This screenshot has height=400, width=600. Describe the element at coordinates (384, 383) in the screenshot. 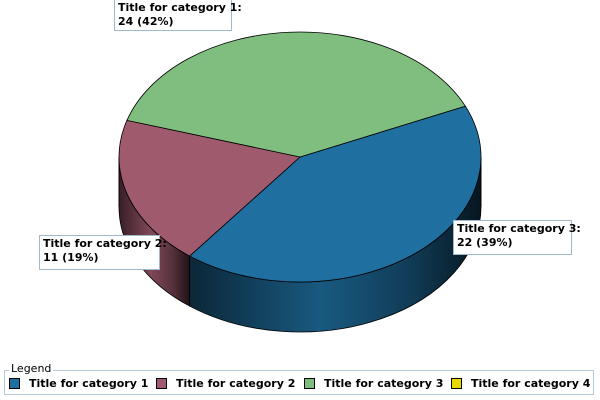

I see `legend-label-3: Title for category 3` at that location.